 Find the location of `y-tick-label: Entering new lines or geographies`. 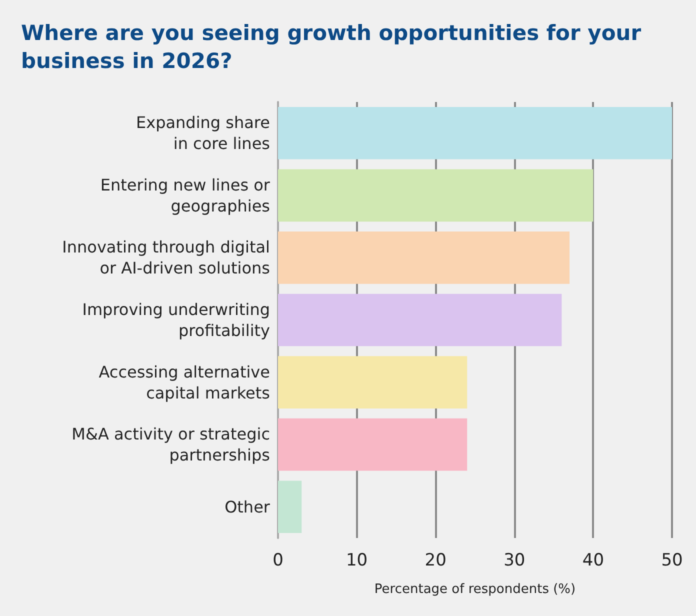

y-tick-label: Entering new lines or geographies is located at coordinates (185, 195).